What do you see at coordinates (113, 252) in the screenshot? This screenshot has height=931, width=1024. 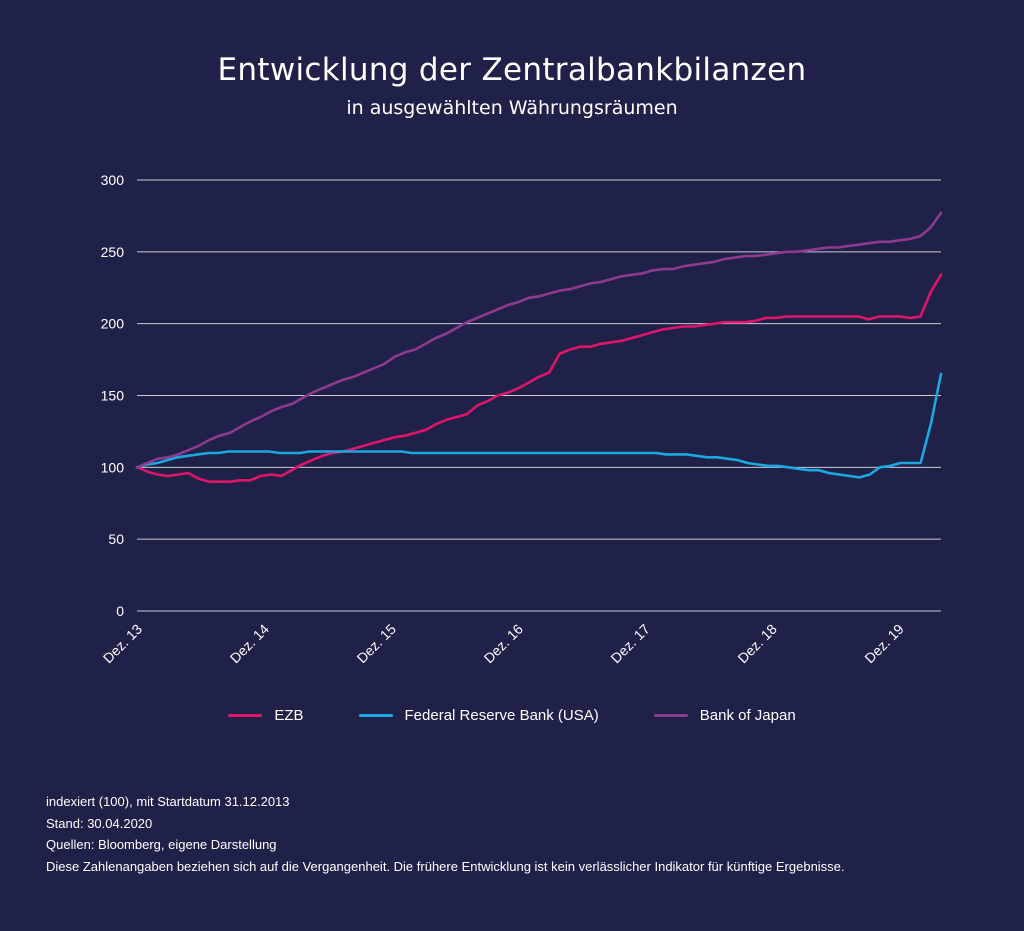 I see `y-tick-label-250: 250` at bounding box center [113, 252].